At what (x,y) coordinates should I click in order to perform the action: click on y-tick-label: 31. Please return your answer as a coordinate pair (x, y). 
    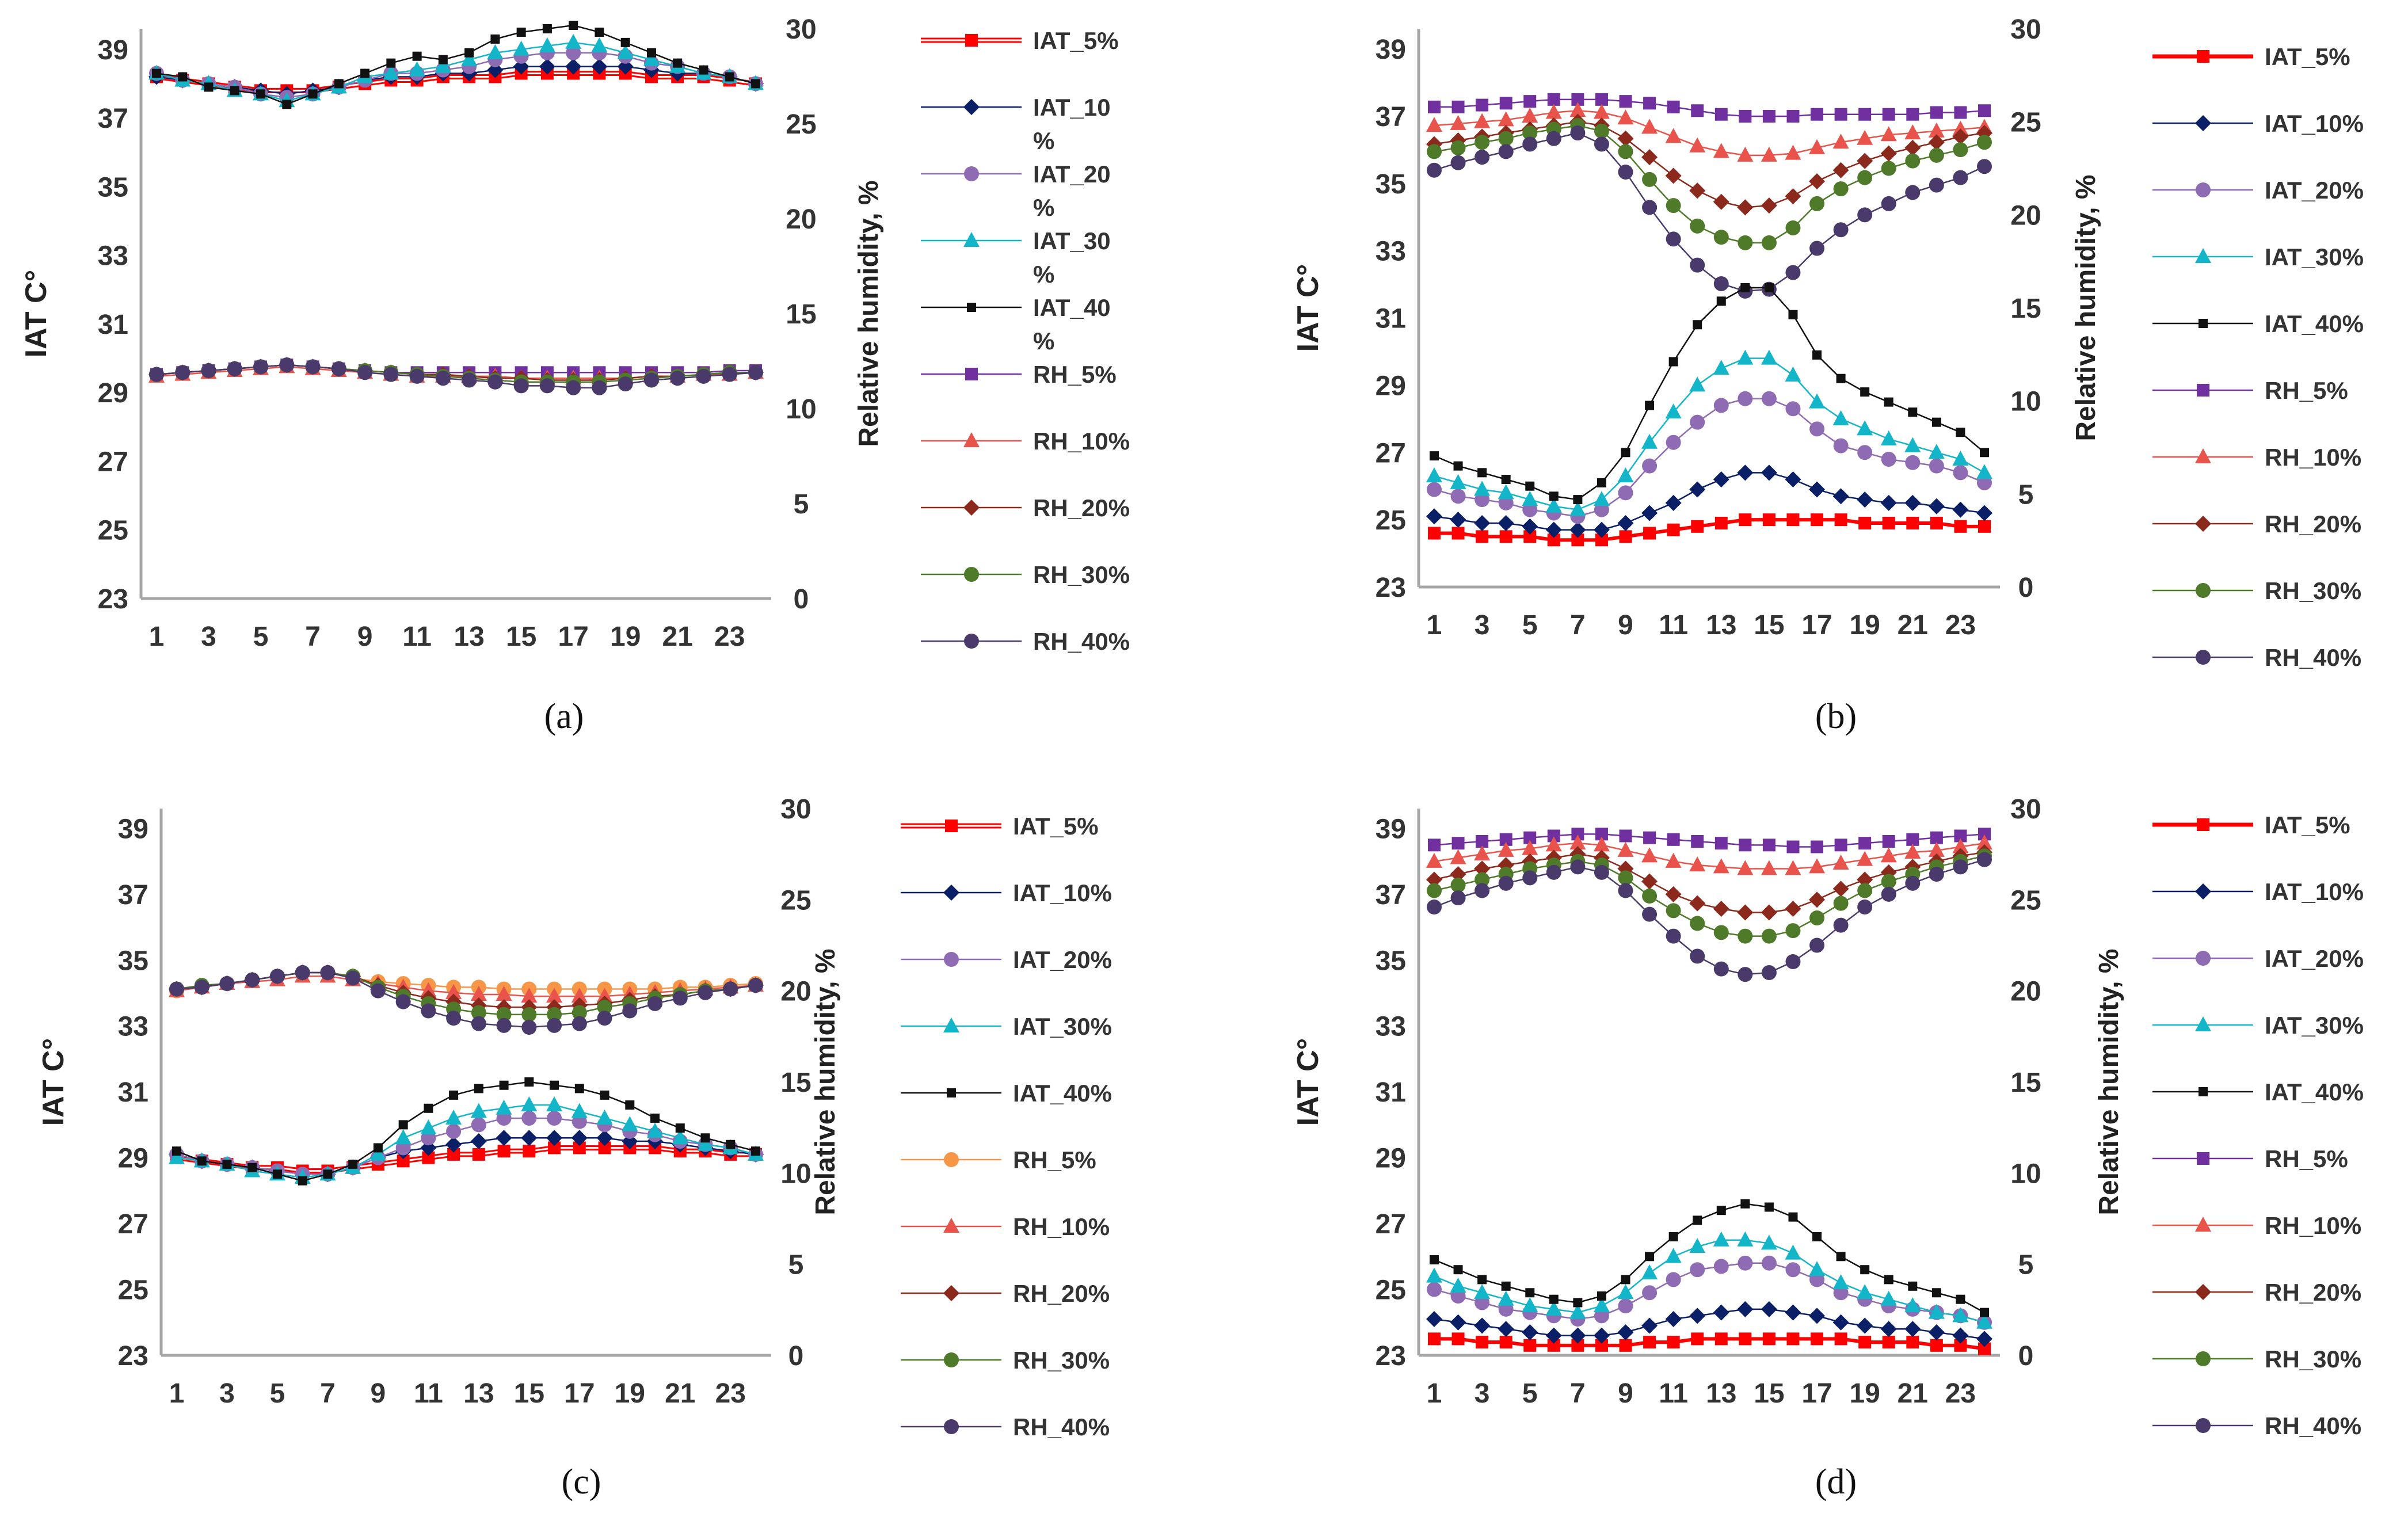
    Looking at the image, I should click on (1391, 1092).